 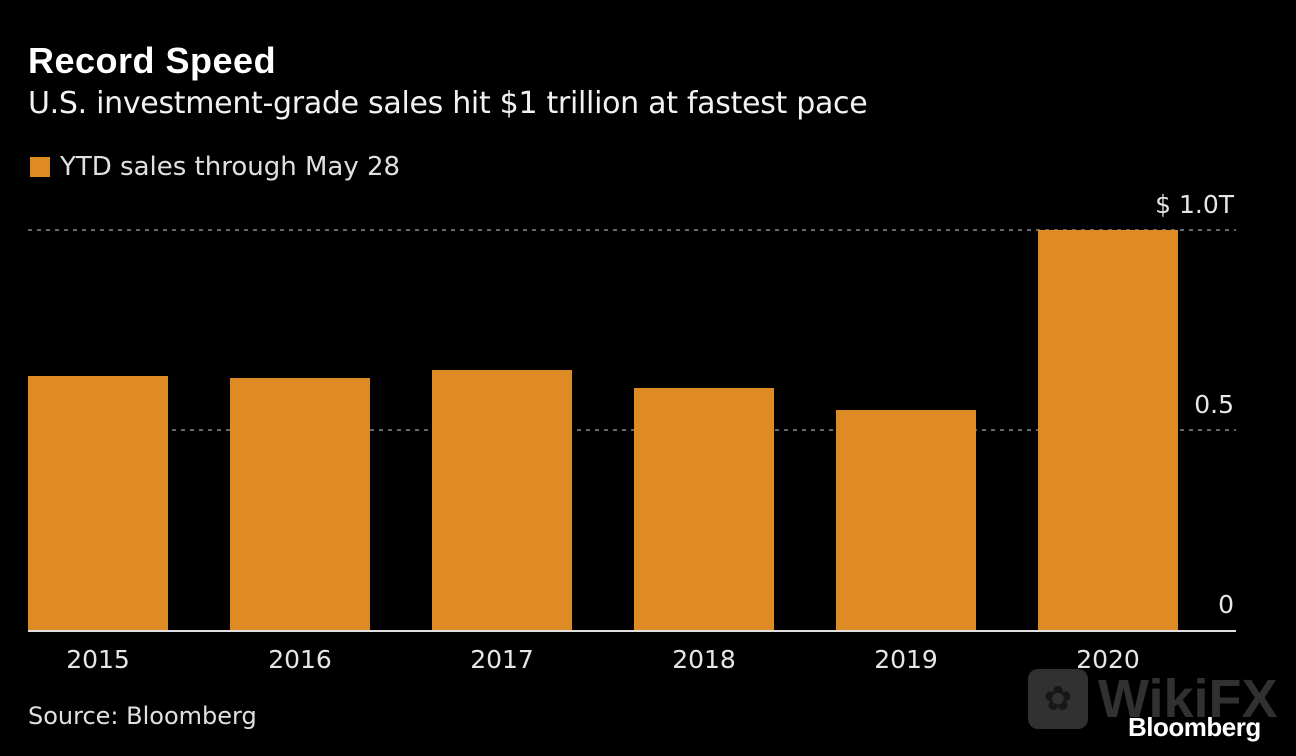 What do you see at coordinates (142, 716) in the screenshot?
I see `source-note: Source: Bloomberg` at bounding box center [142, 716].